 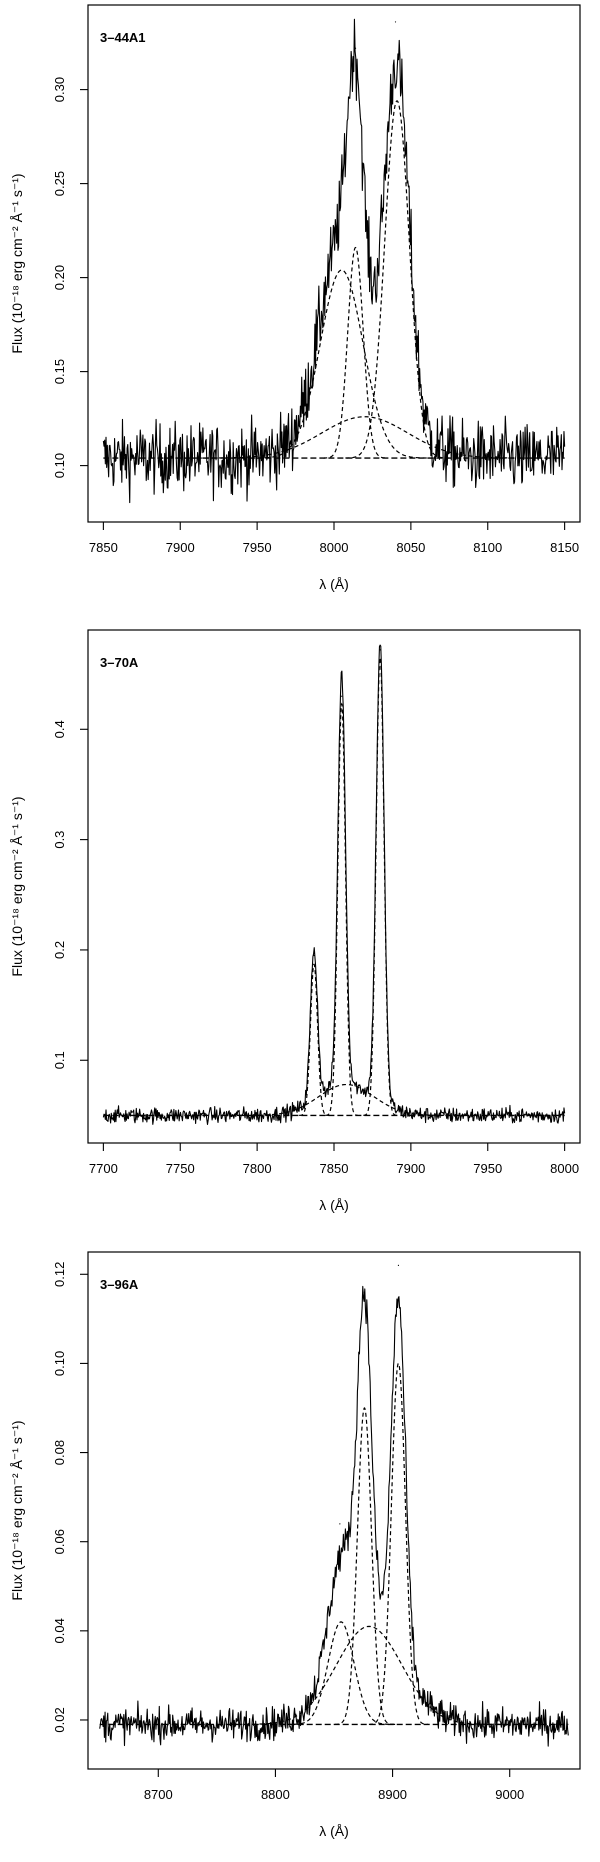 What do you see at coordinates (257, 1168) in the screenshot?
I see `x-tick-label: 7800` at bounding box center [257, 1168].